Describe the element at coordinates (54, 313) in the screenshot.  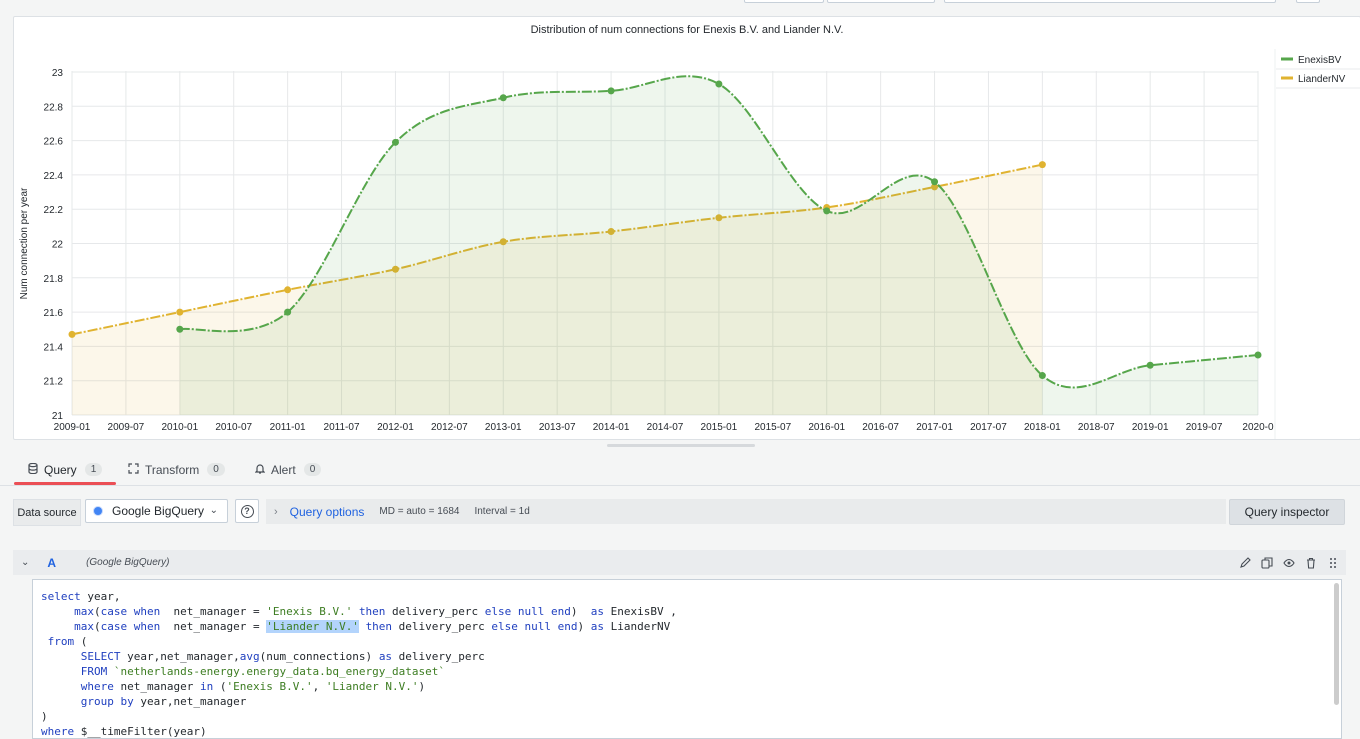
I see `y-tick-label: 21.6` at that location.